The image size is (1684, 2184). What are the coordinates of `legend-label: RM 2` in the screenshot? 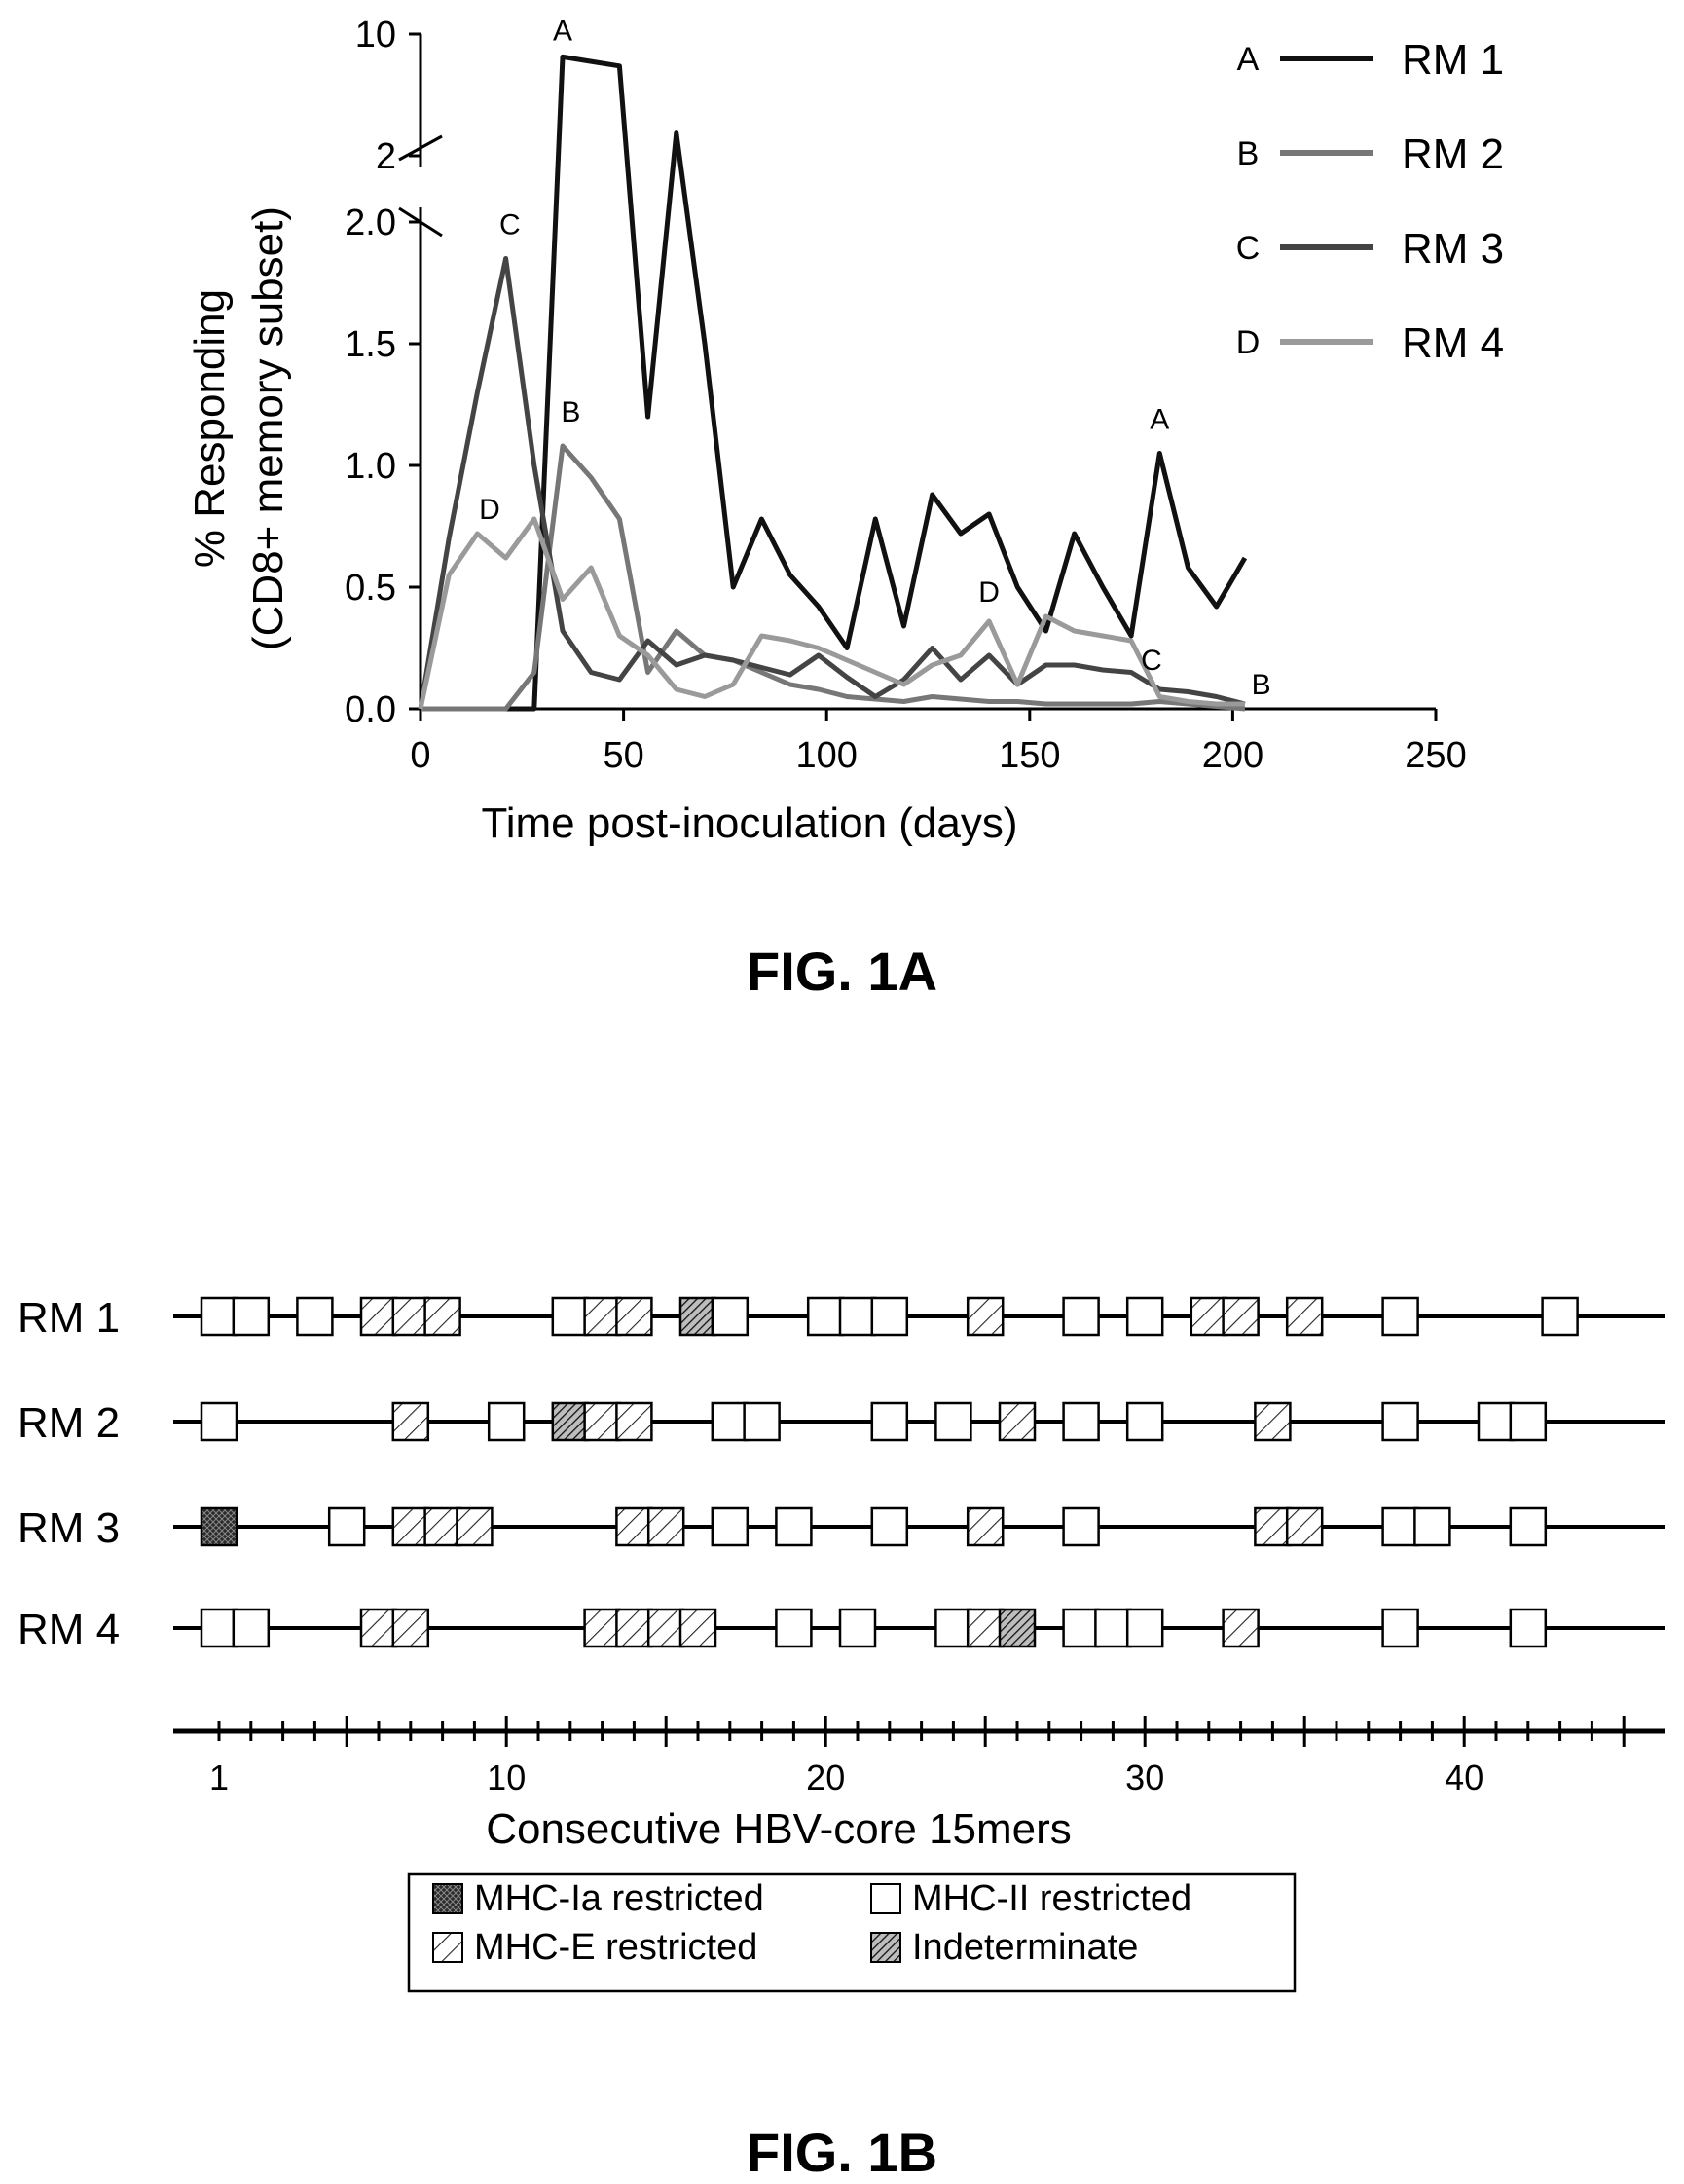 It's located at (1453, 154).